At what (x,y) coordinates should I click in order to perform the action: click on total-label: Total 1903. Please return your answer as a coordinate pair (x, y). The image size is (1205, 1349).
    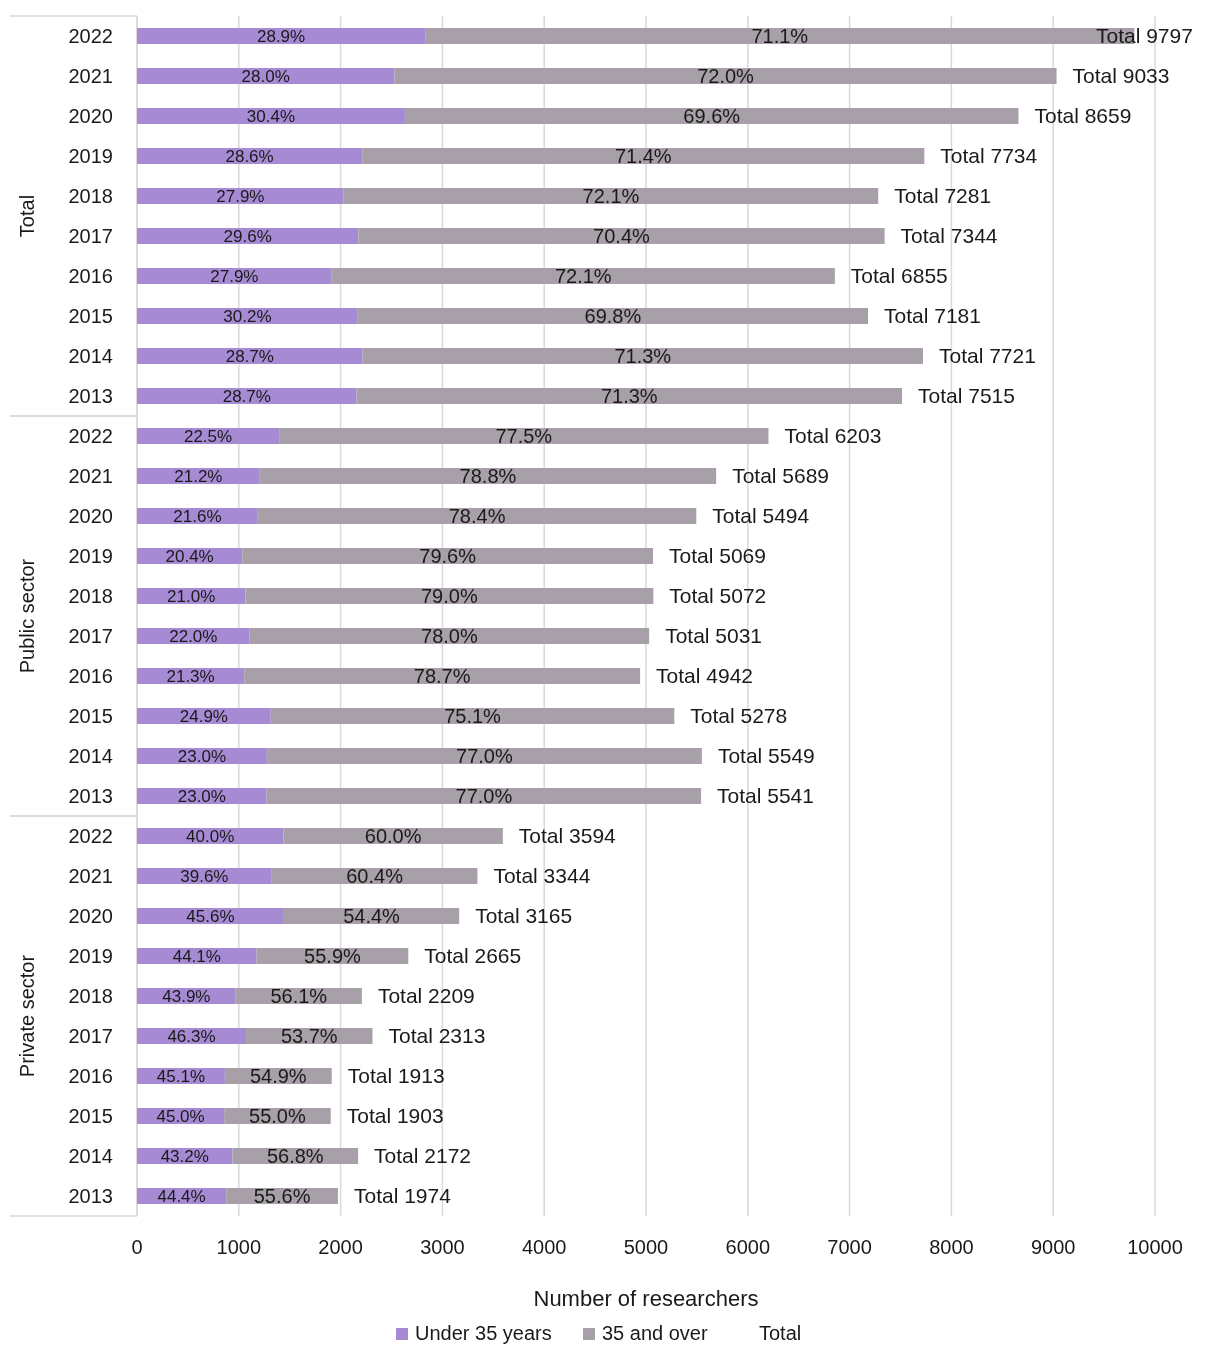
    Looking at the image, I should click on (395, 1116).